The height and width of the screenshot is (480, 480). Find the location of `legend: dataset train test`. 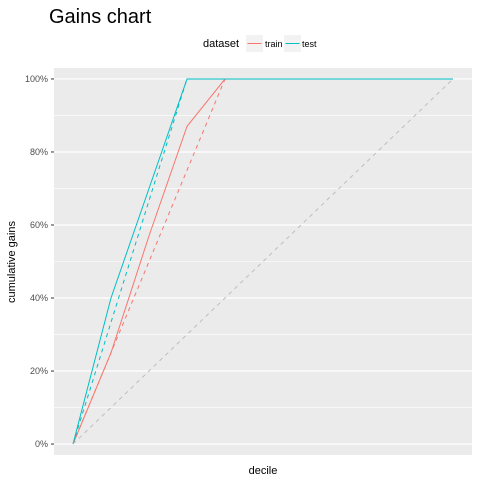

legend: dataset train test is located at coordinates (260, 43).